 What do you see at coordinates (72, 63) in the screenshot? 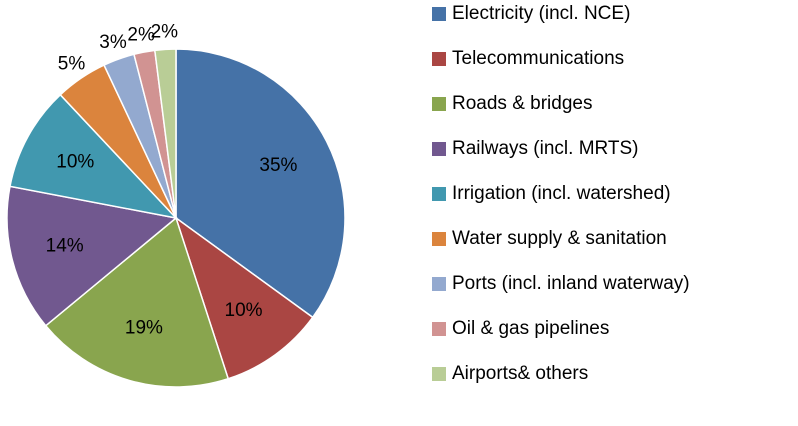
I see `data-label: 5%` at bounding box center [72, 63].